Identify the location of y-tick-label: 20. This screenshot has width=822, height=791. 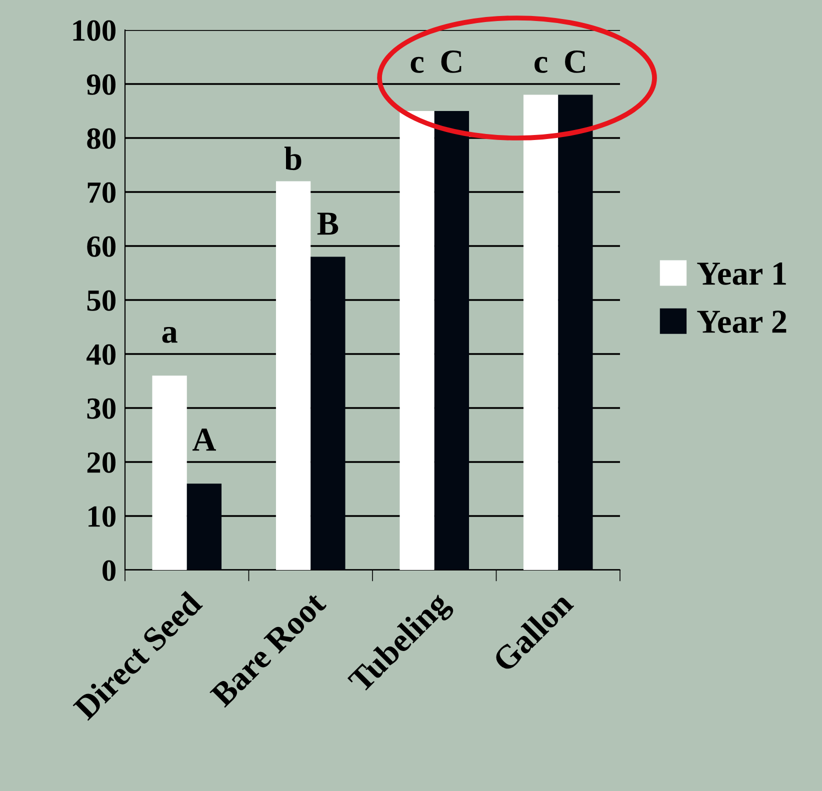
(101, 462).